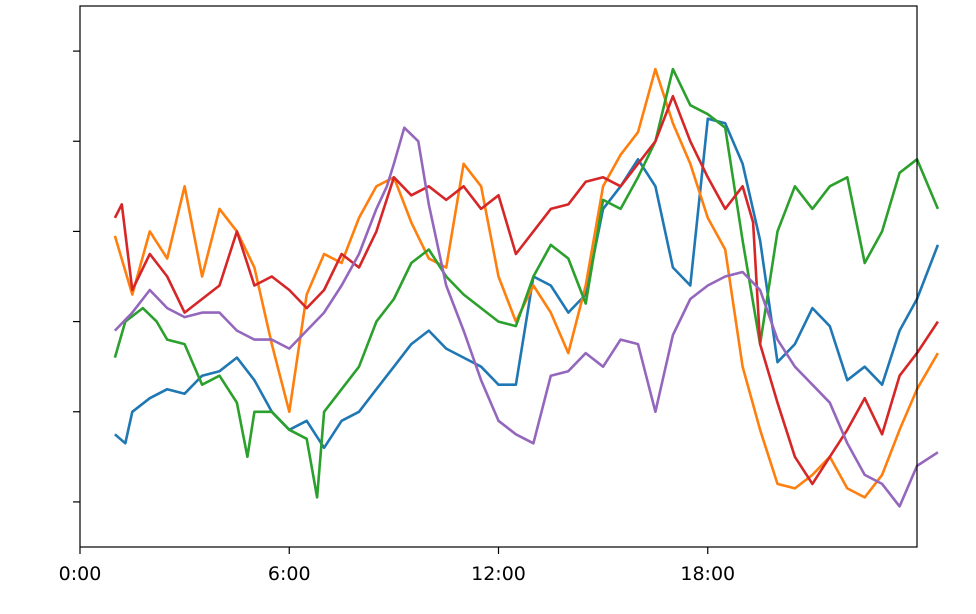 The height and width of the screenshot is (614, 976). Describe the element at coordinates (397, 566) in the screenshot. I see `x-axis-ticks: 0:00 6:00 12:00 18:00` at that location.